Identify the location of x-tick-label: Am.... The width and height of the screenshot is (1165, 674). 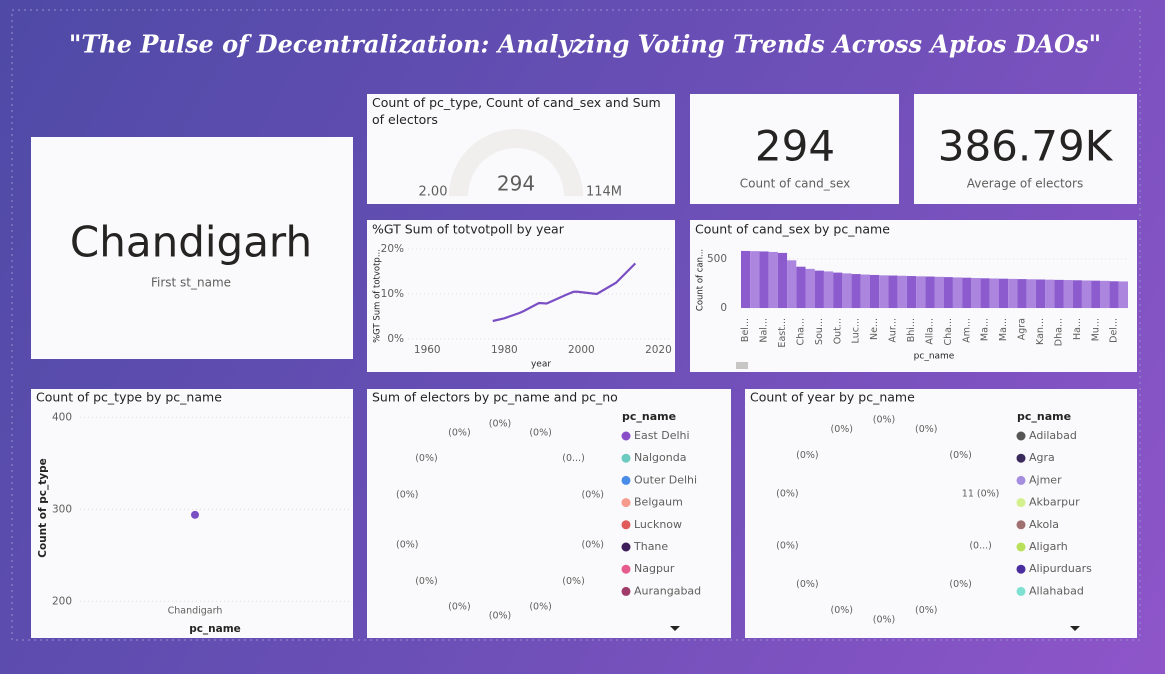
(966, 330).